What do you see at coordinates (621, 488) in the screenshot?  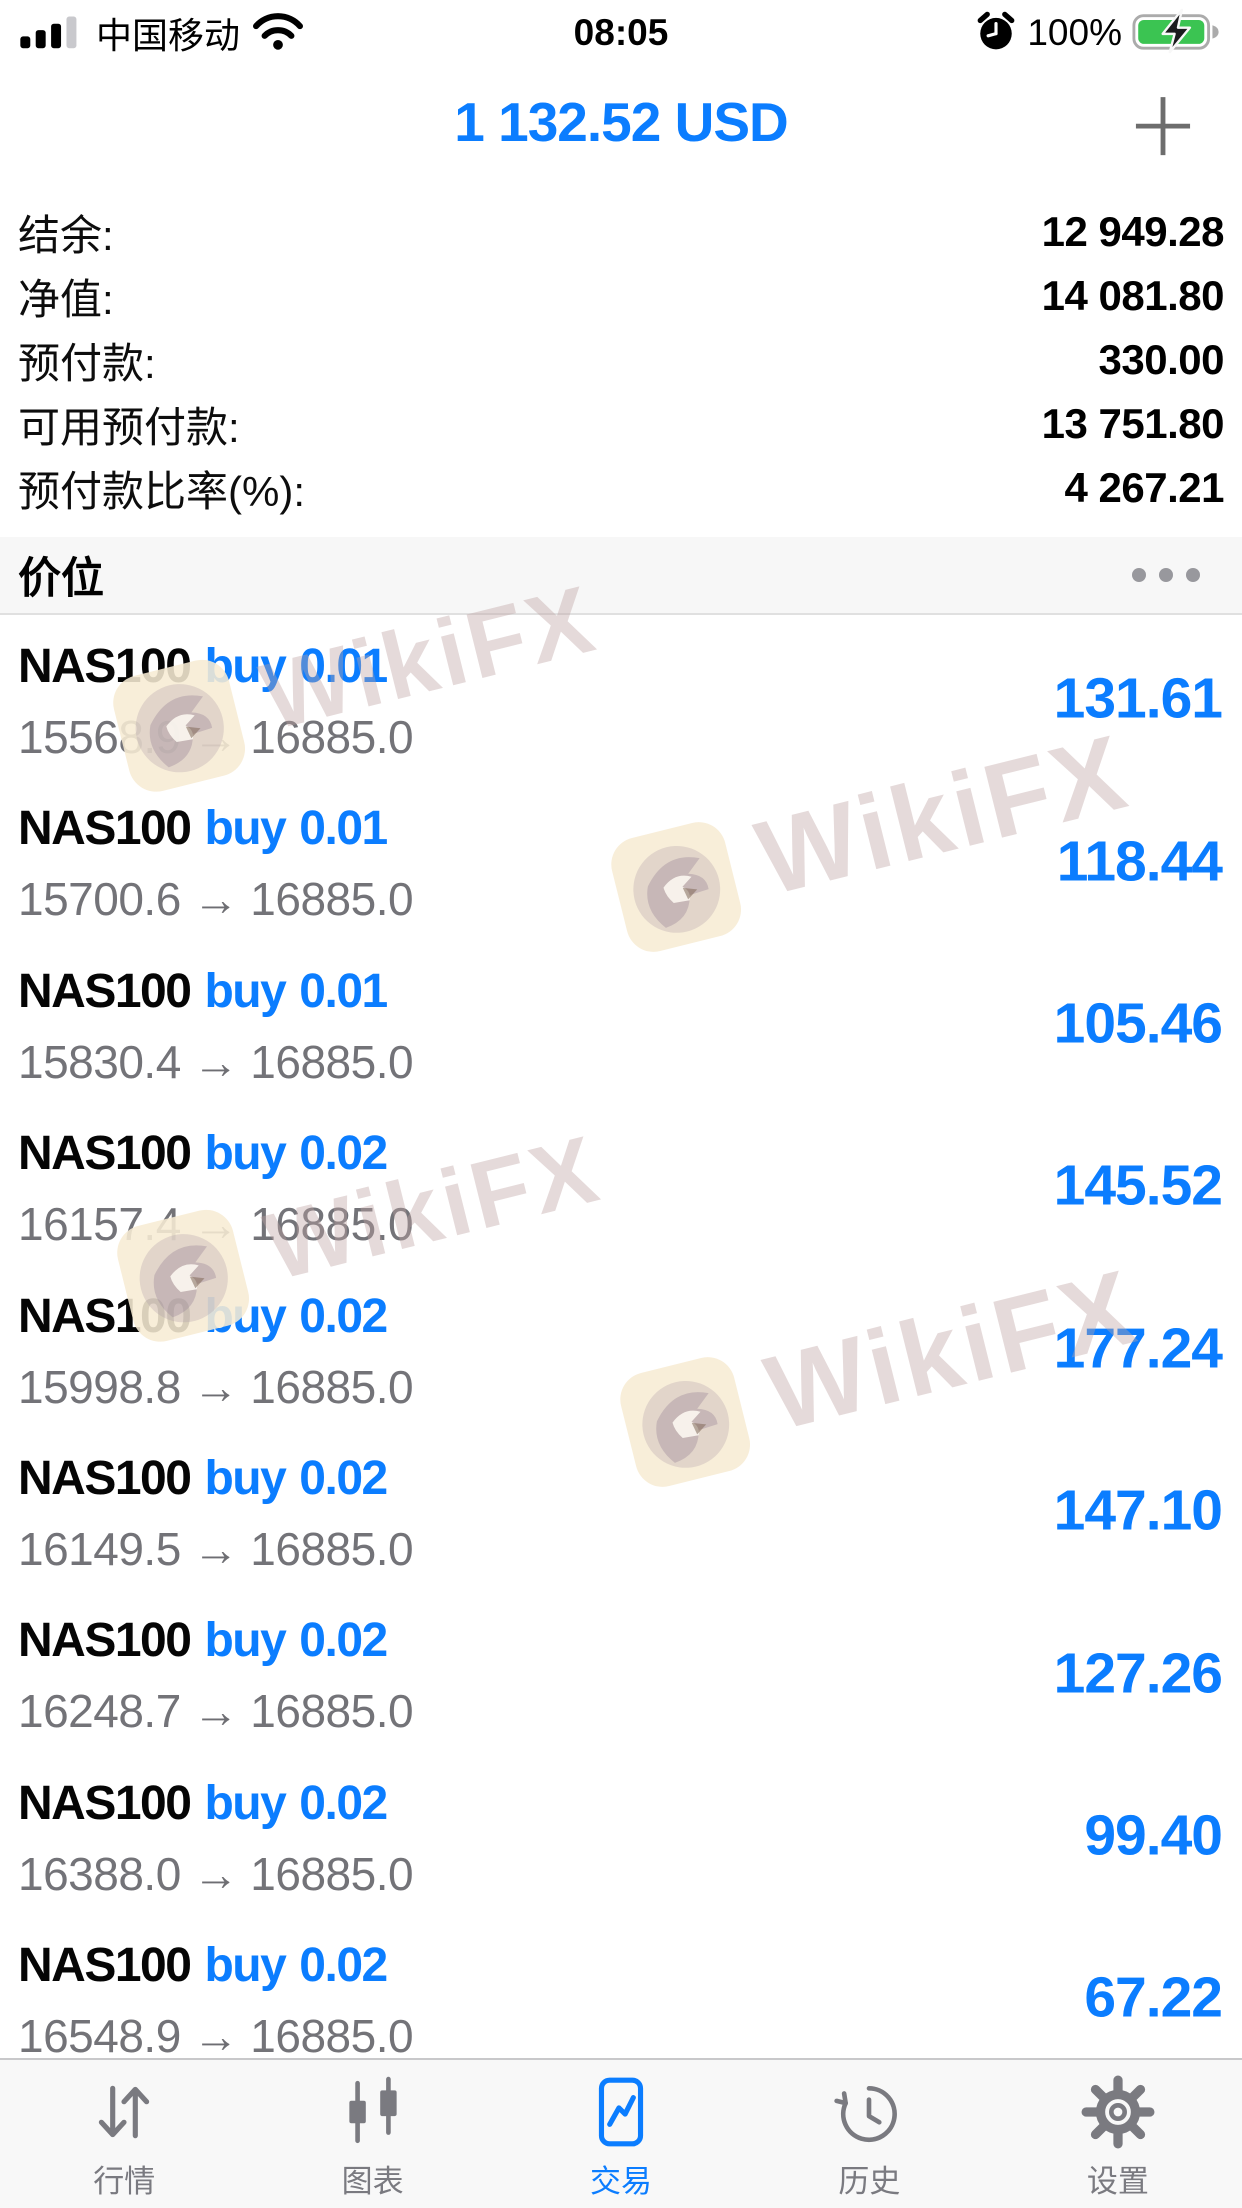 I see `account-summary-row: 预付款比率(%): 4 267.21` at bounding box center [621, 488].